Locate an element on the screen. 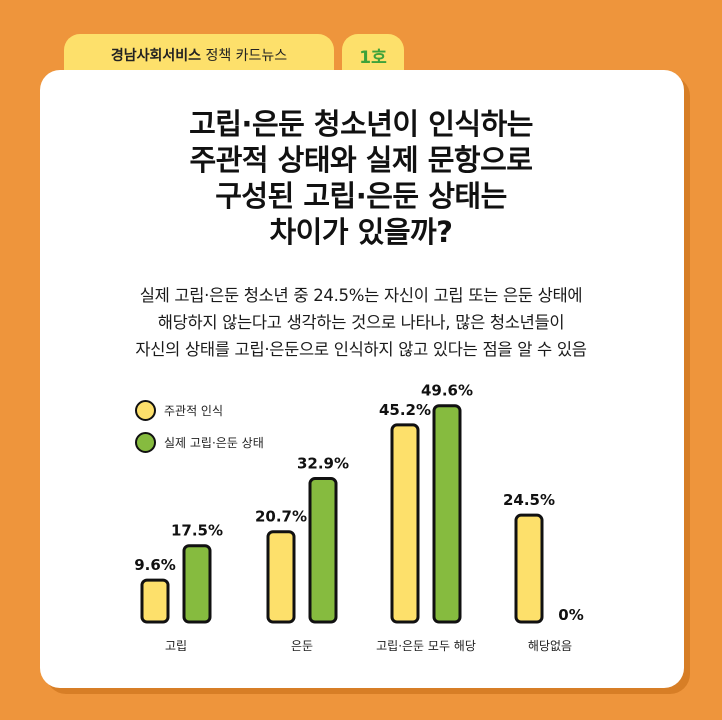  summary-line: 자신의 상태를 고립·은둔으로 인식하지 않고 있다는 점을 알 수 있음 is located at coordinates (361, 349).